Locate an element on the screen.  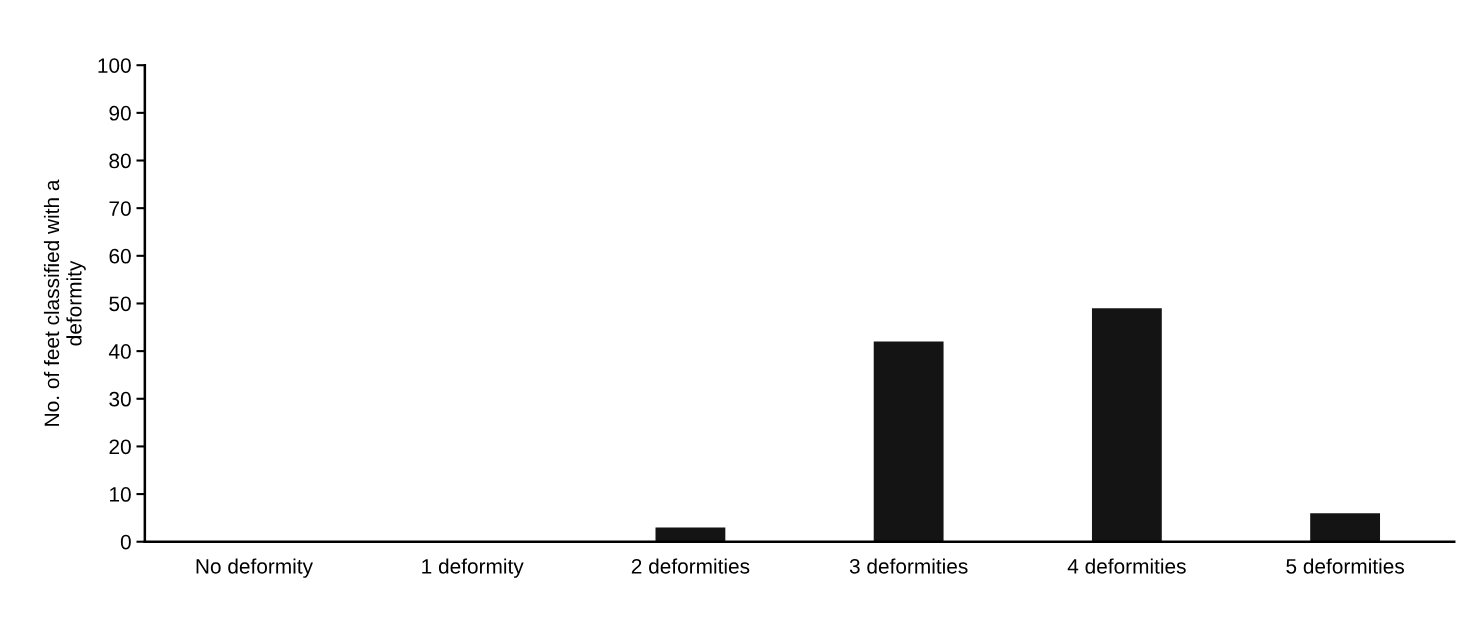
y-tick-label: 80 is located at coordinates (120, 161).